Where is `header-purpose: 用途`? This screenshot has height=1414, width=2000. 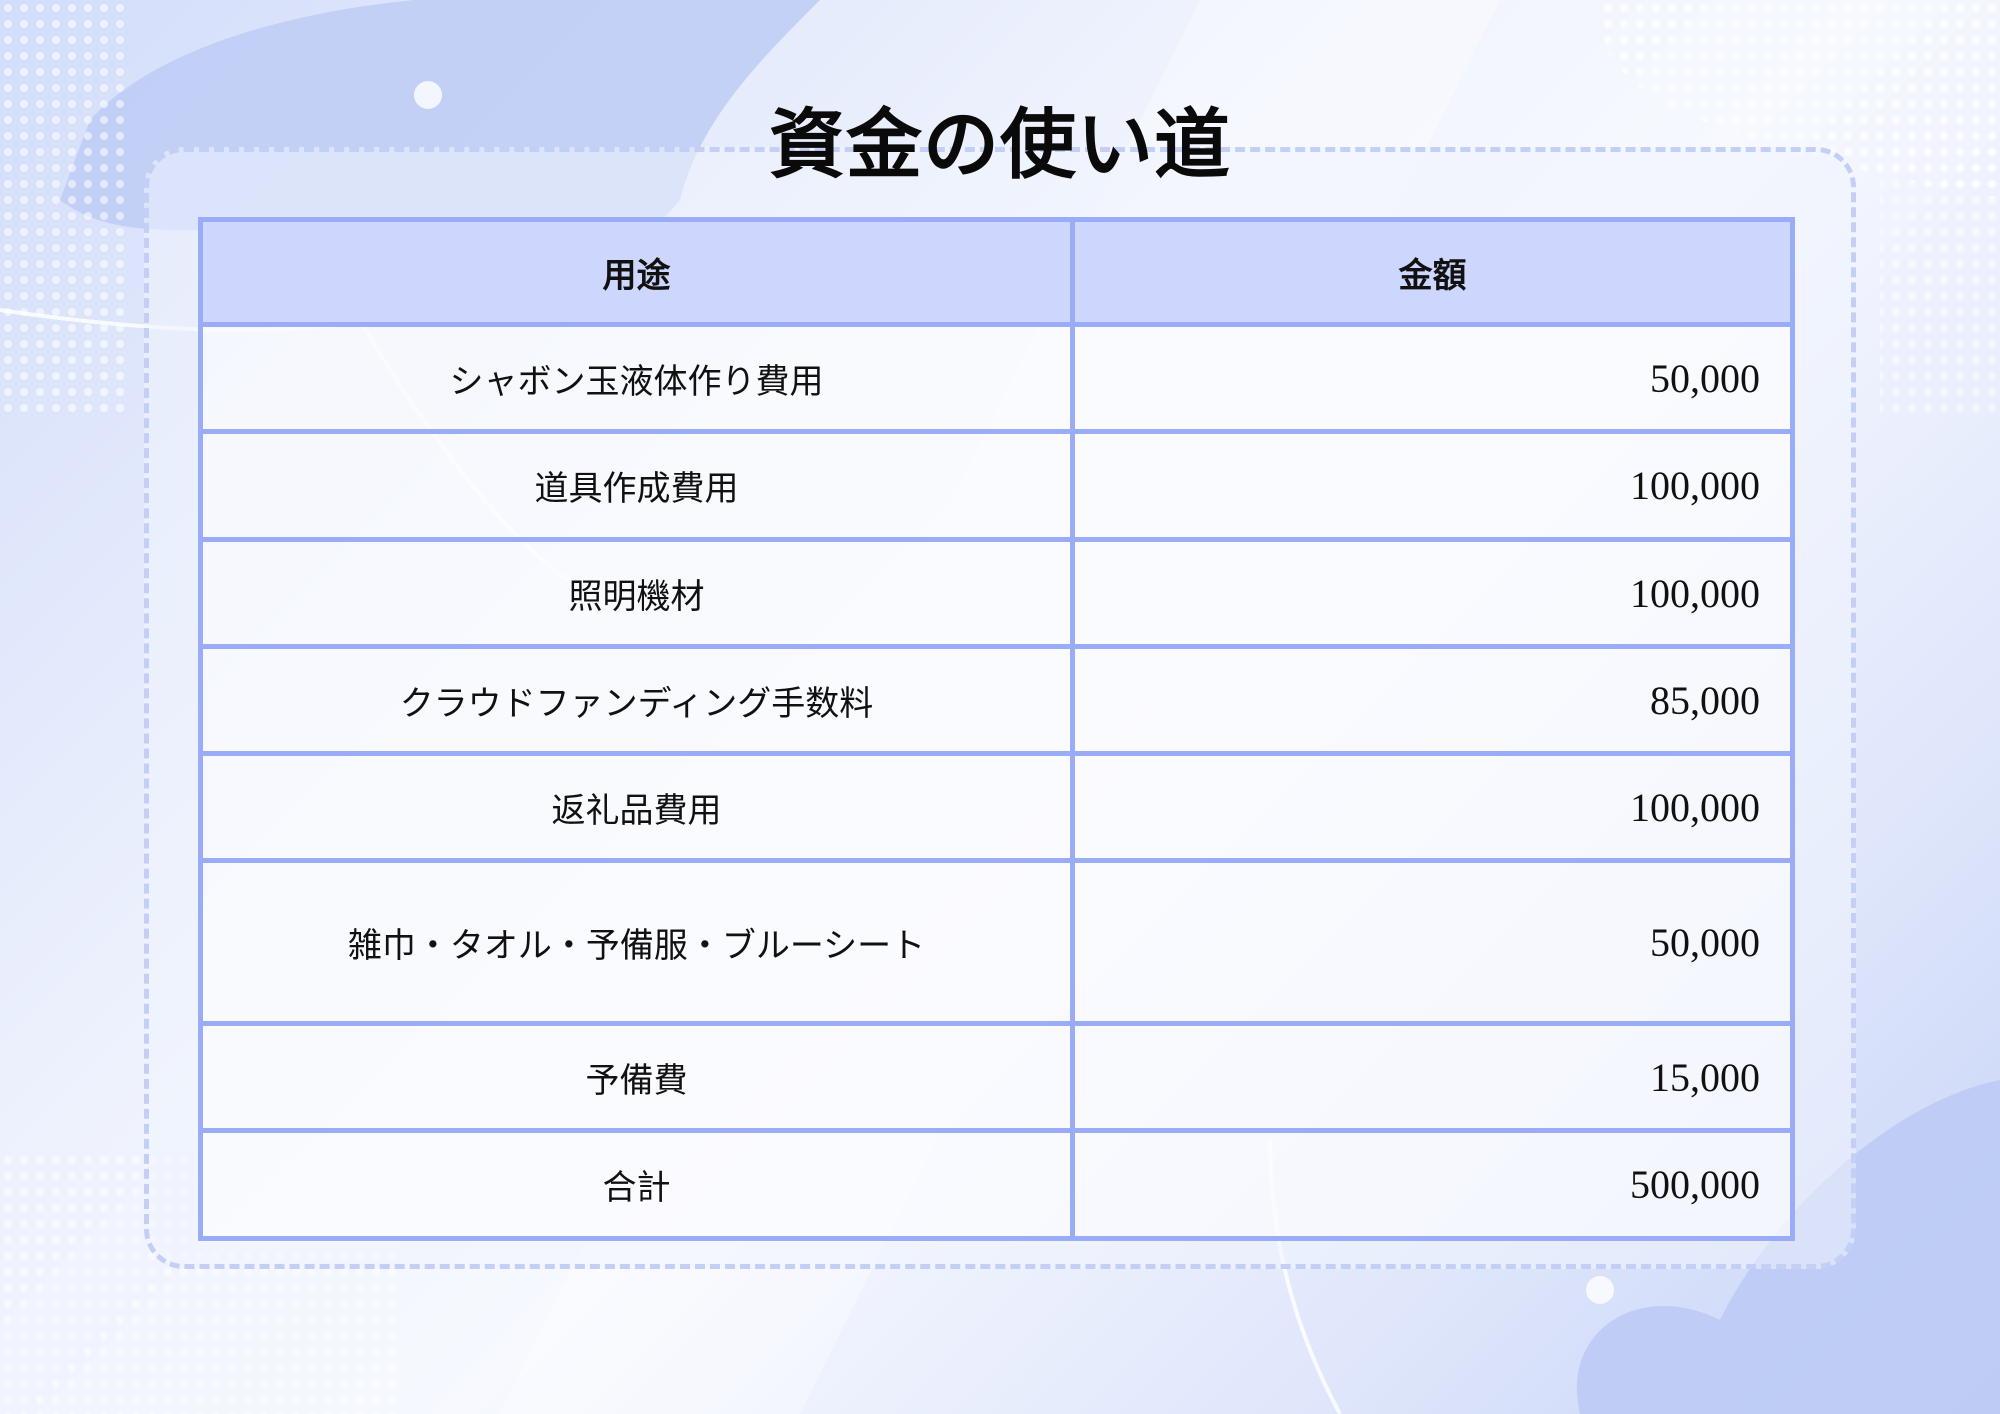
header-purpose: 用途 is located at coordinates (636, 272).